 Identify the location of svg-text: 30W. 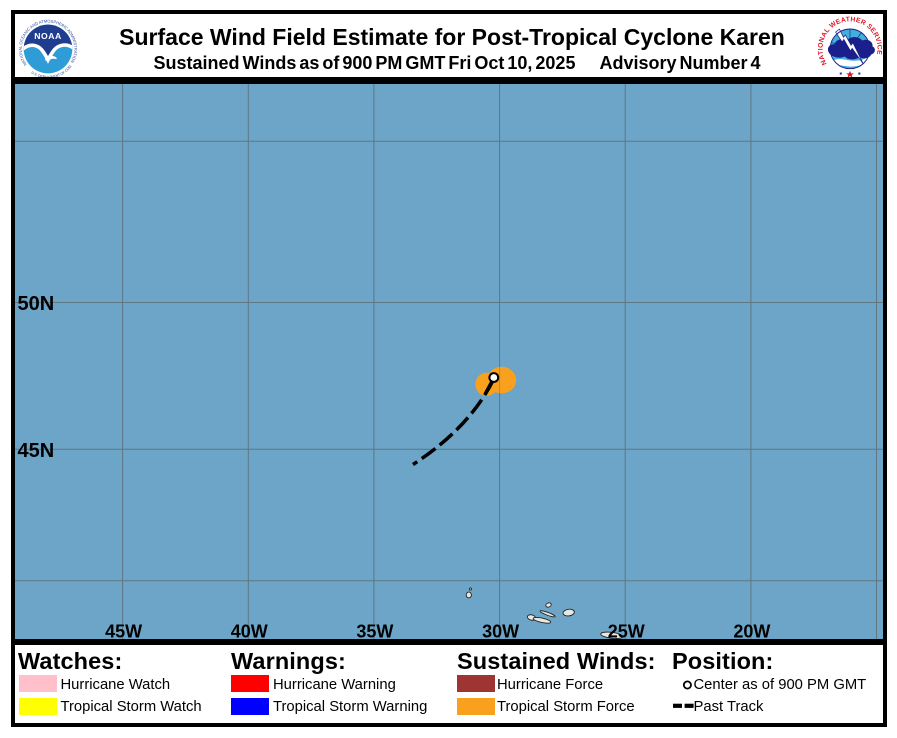
(500, 630).